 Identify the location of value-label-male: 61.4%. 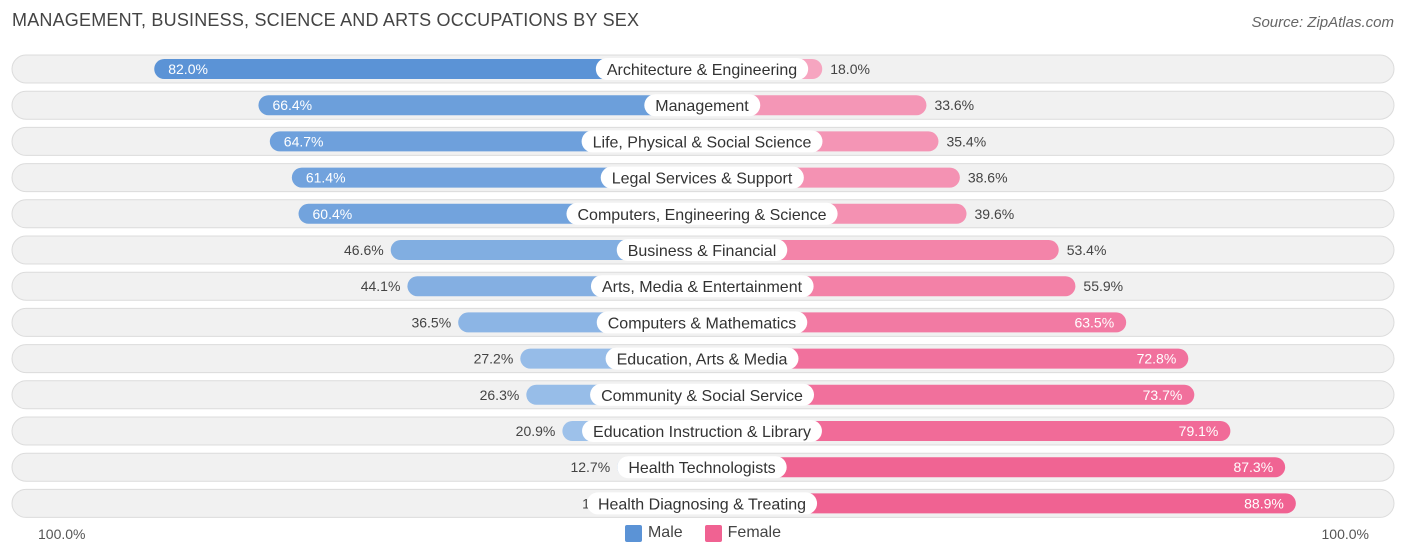
(326, 178).